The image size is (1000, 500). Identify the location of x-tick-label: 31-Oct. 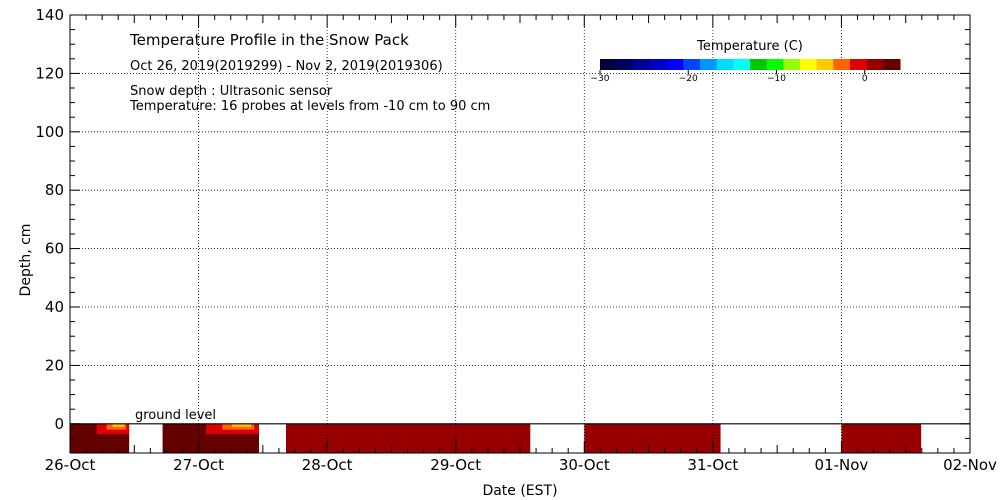
(712, 465).